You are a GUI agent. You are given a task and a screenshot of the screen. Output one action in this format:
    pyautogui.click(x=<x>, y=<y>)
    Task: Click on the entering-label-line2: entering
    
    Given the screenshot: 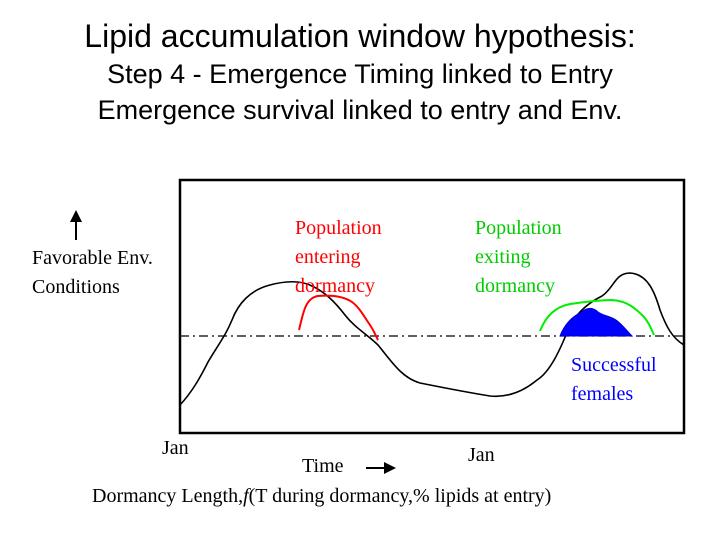 What is the action you would take?
    pyautogui.click(x=328, y=257)
    